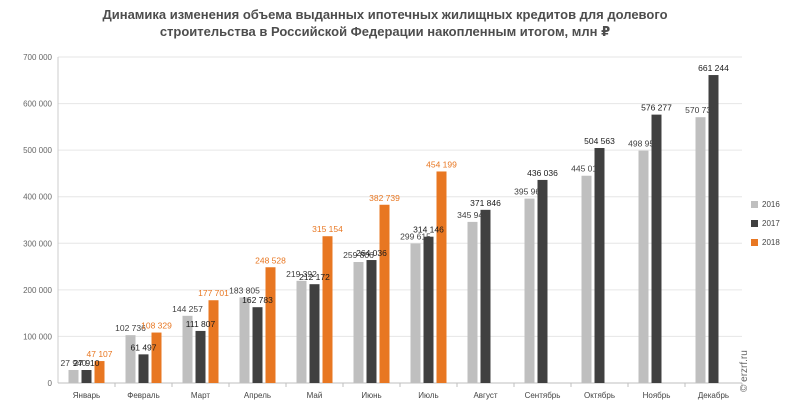 Image resolution: width=791 pixels, height=408 pixels. I want to click on data-label: 504 563, so click(599, 141).